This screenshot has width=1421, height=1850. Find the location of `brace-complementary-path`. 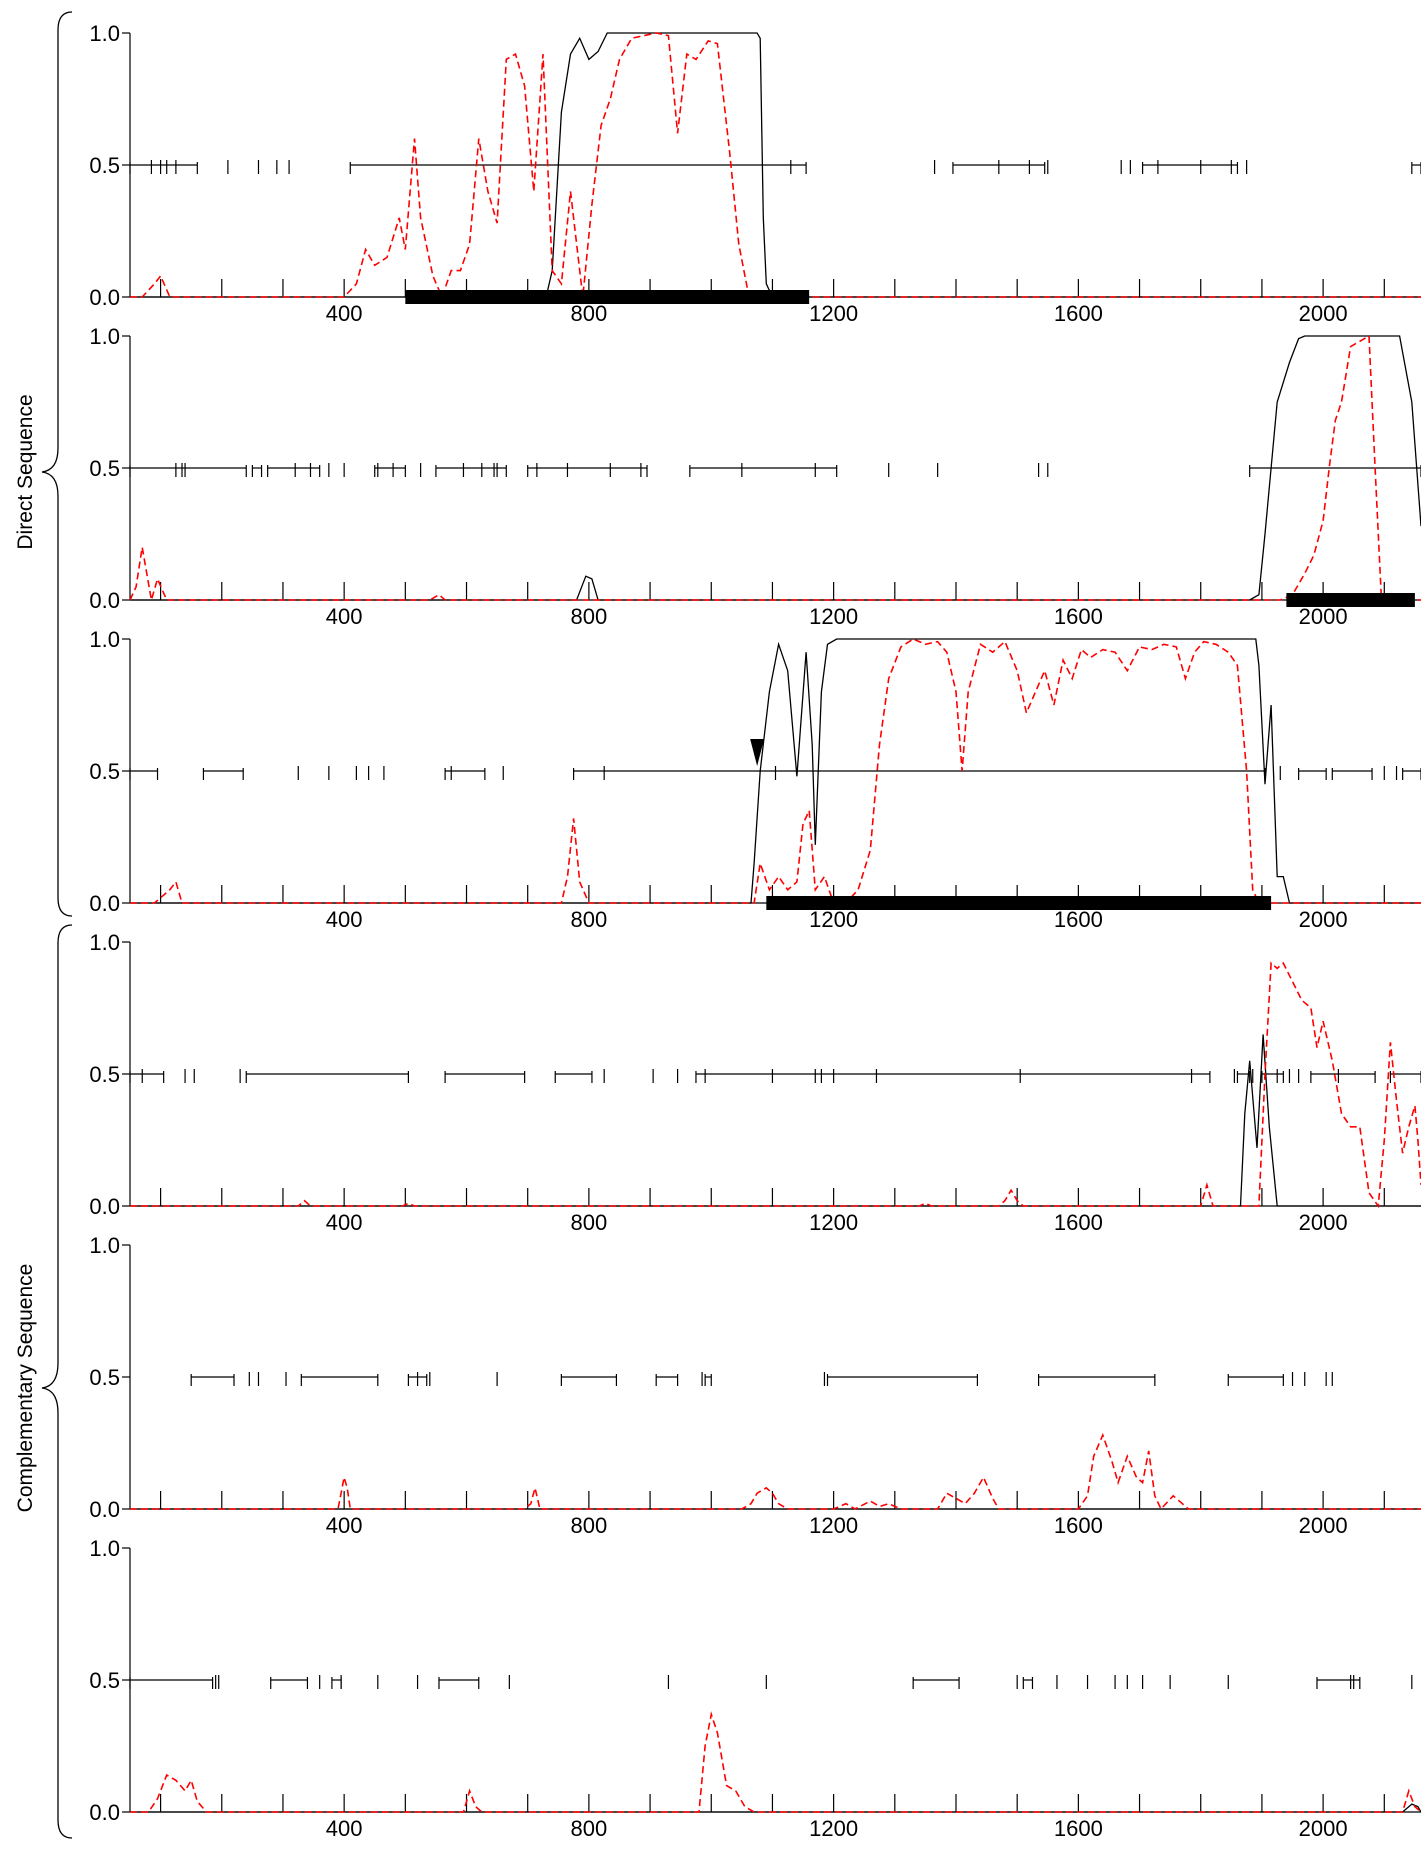

brace-complementary-path is located at coordinates (57, 1381).